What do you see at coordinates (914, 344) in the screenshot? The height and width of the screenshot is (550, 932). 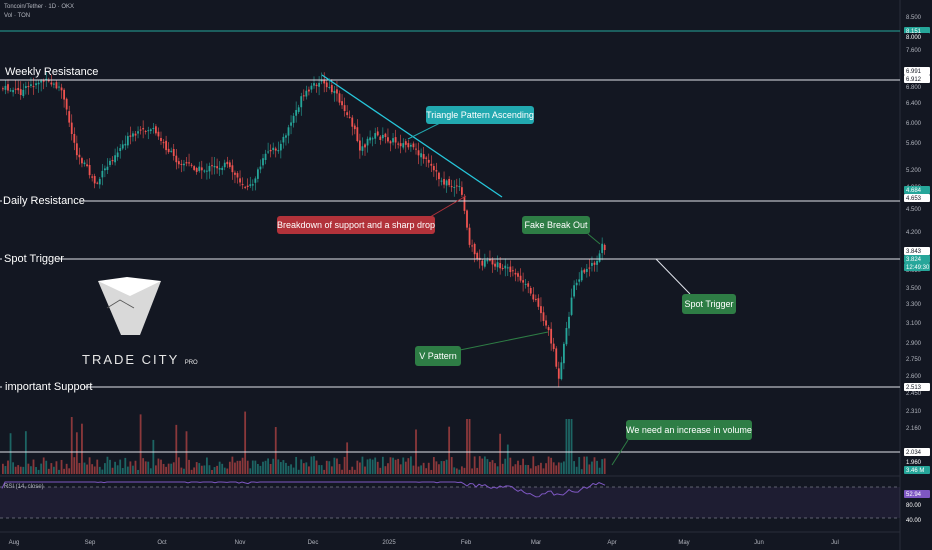 I see `price-tick-label: 2.900` at bounding box center [914, 344].